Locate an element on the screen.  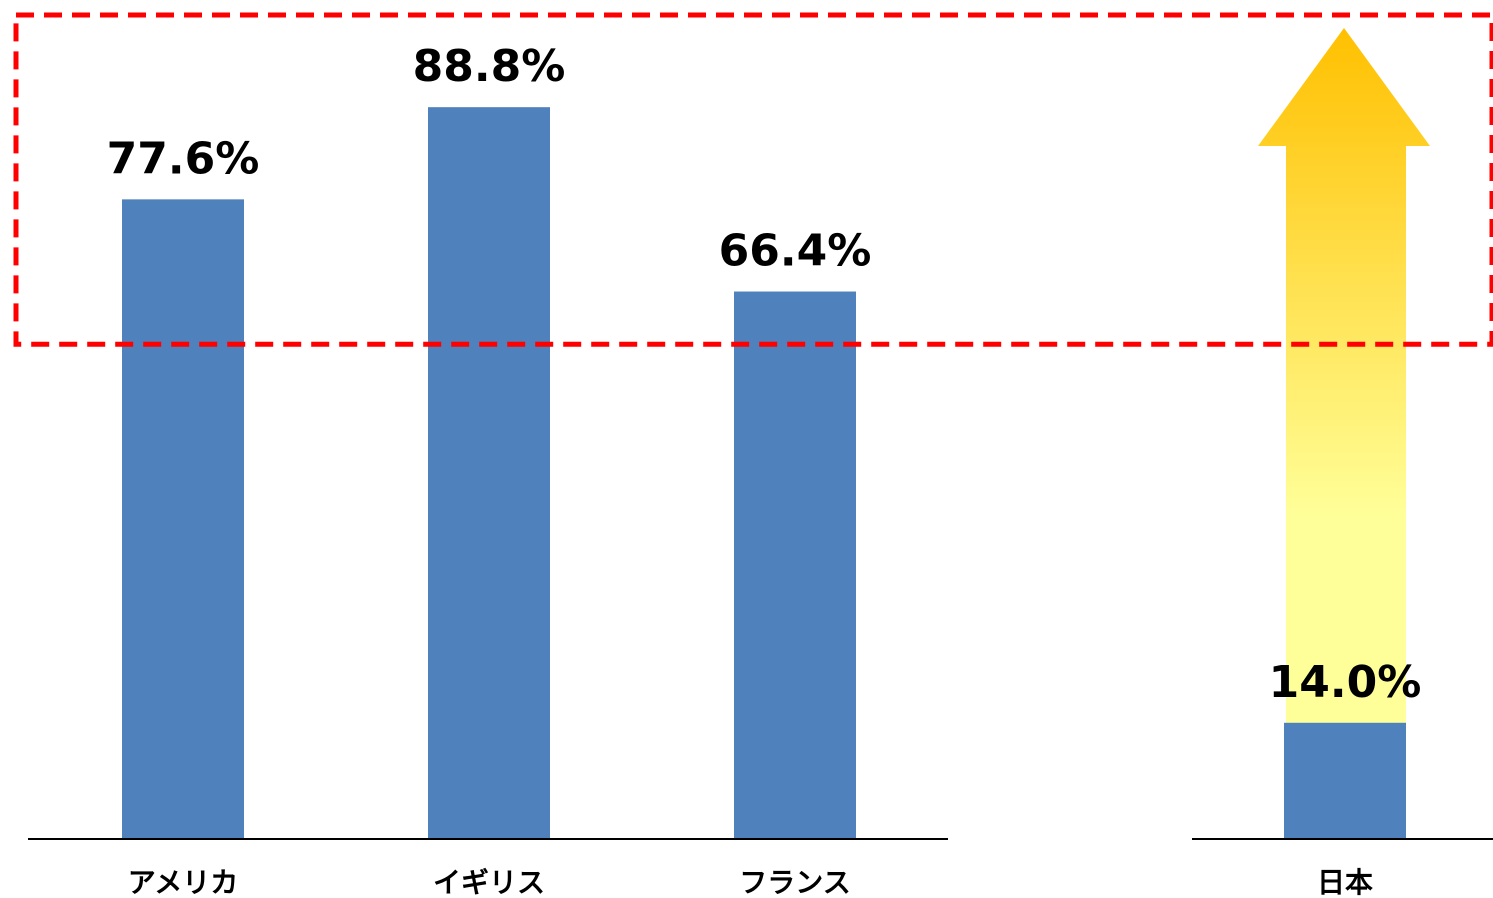
value-label-france: 66.4% is located at coordinates (795, 251).